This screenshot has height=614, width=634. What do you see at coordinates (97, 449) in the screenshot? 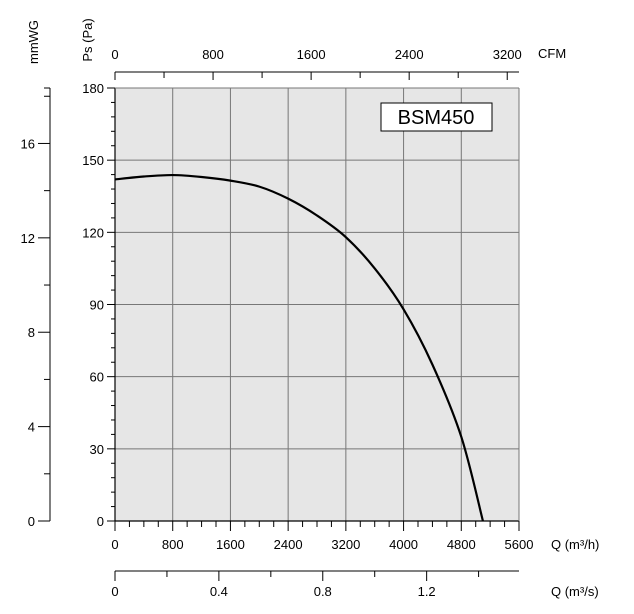
I see `pa-tick-label: 30` at bounding box center [97, 449].